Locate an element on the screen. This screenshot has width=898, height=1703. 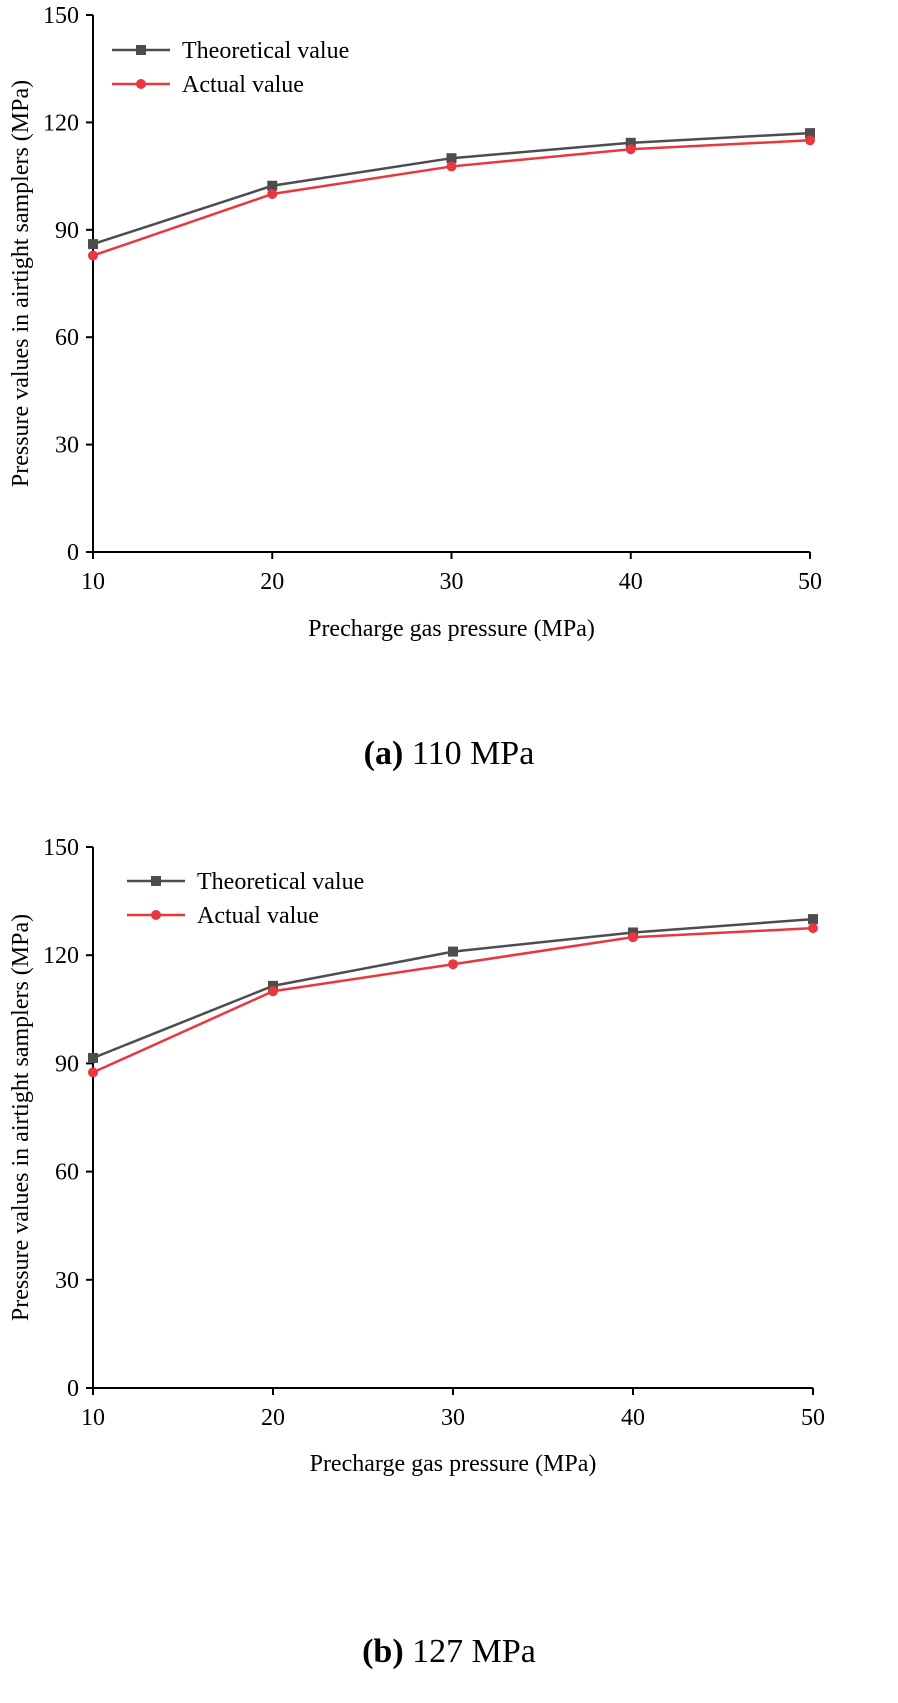
y-tick-label-a-0: 0 is located at coordinates (73, 553).